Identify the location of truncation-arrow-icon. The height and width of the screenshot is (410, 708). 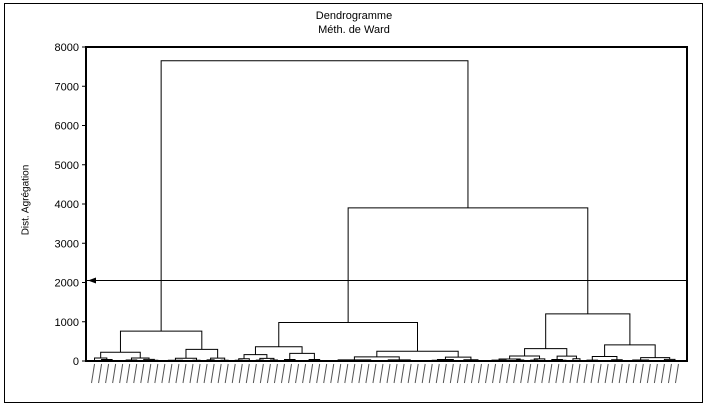
(92, 280).